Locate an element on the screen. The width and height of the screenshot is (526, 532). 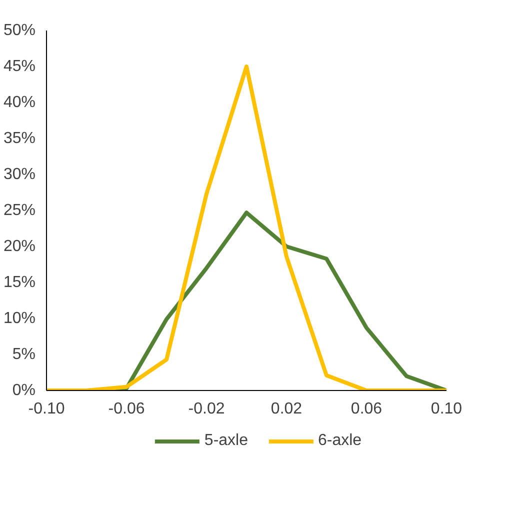
y-tick-label: 15% is located at coordinates (19, 282).